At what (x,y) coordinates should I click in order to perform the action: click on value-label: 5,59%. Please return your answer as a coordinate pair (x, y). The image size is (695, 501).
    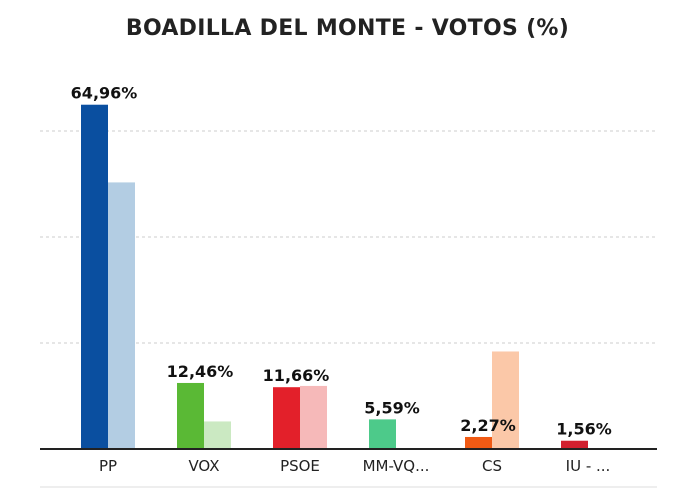
    Looking at the image, I should click on (392, 407).